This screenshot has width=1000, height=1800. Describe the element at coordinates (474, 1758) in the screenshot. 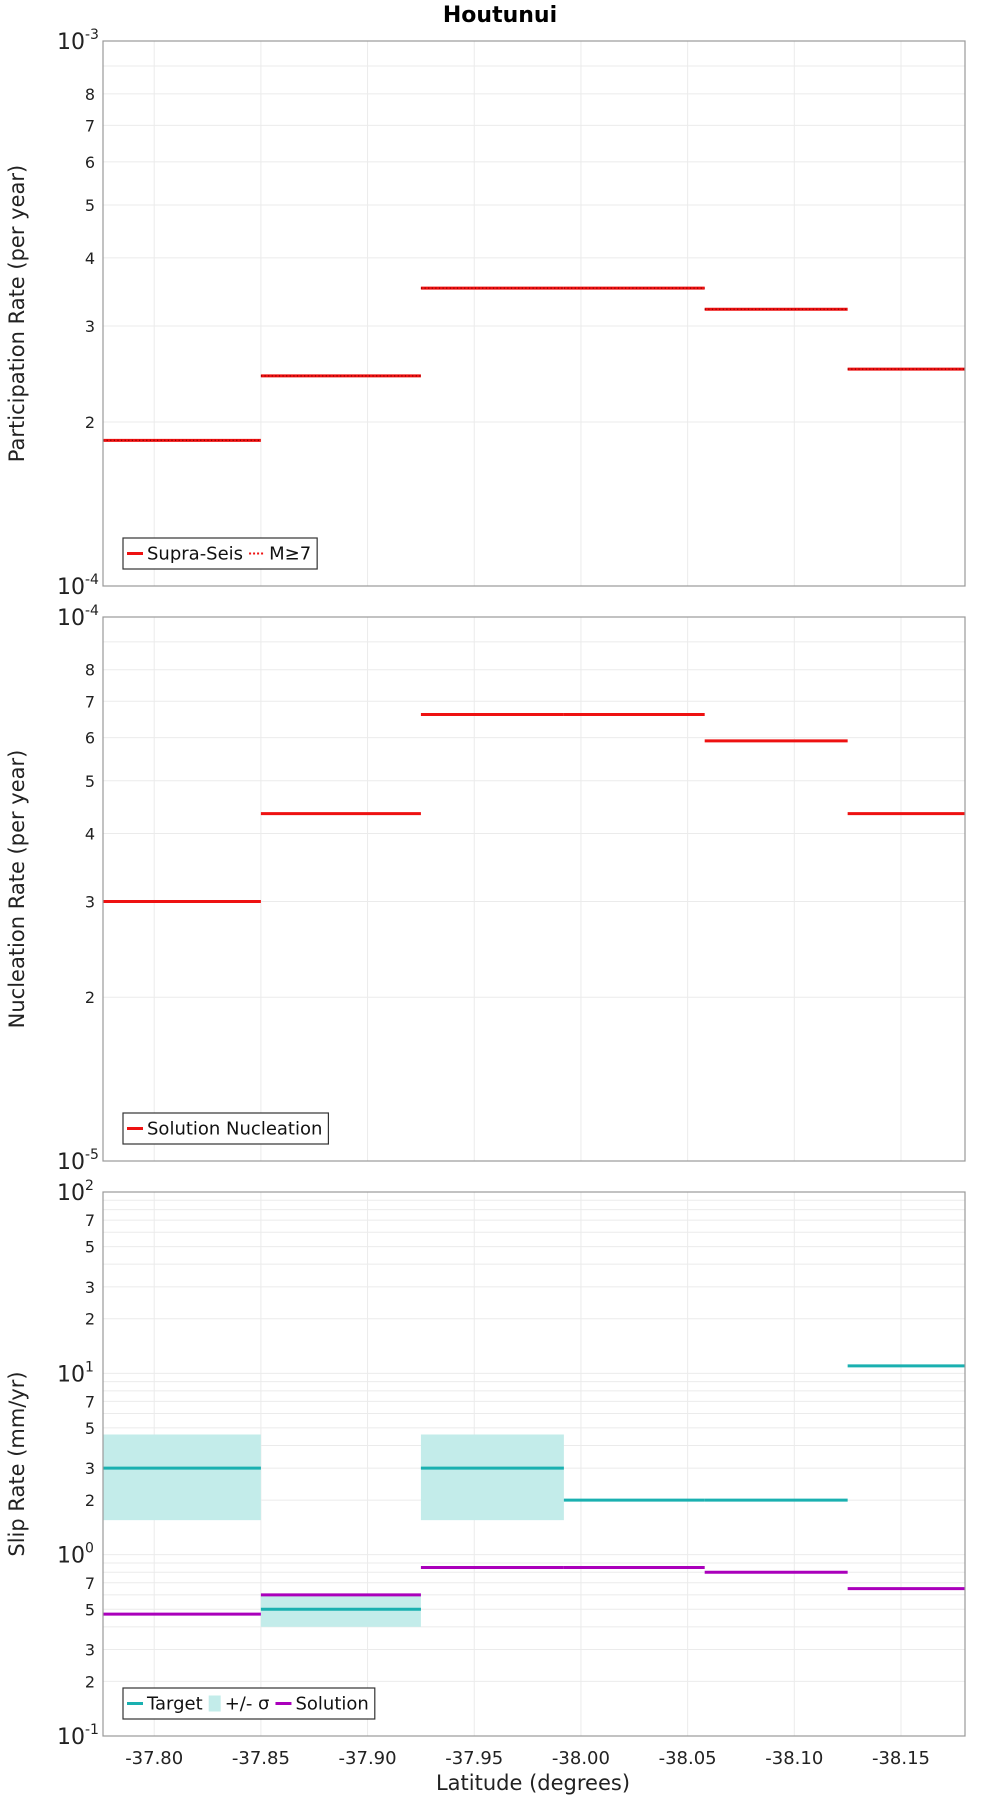

I see `x-tick-label: -37.95` at that location.